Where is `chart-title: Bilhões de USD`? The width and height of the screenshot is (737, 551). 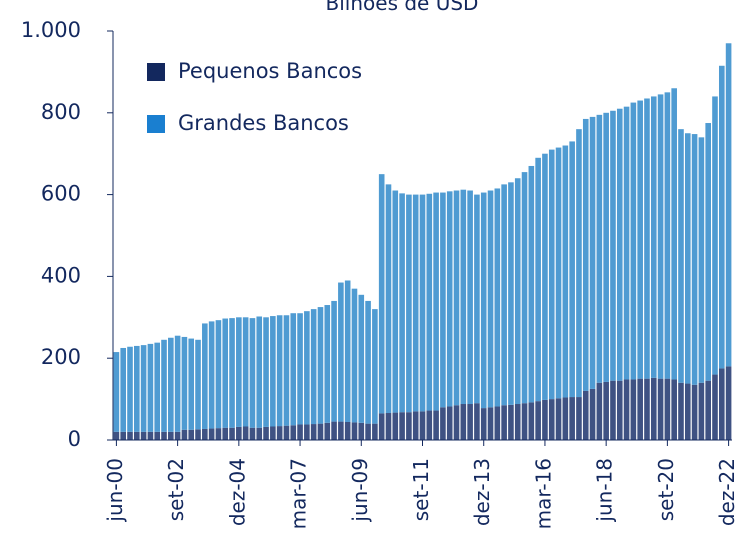
chart-title: Bilhões de USD is located at coordinates (402, 7).